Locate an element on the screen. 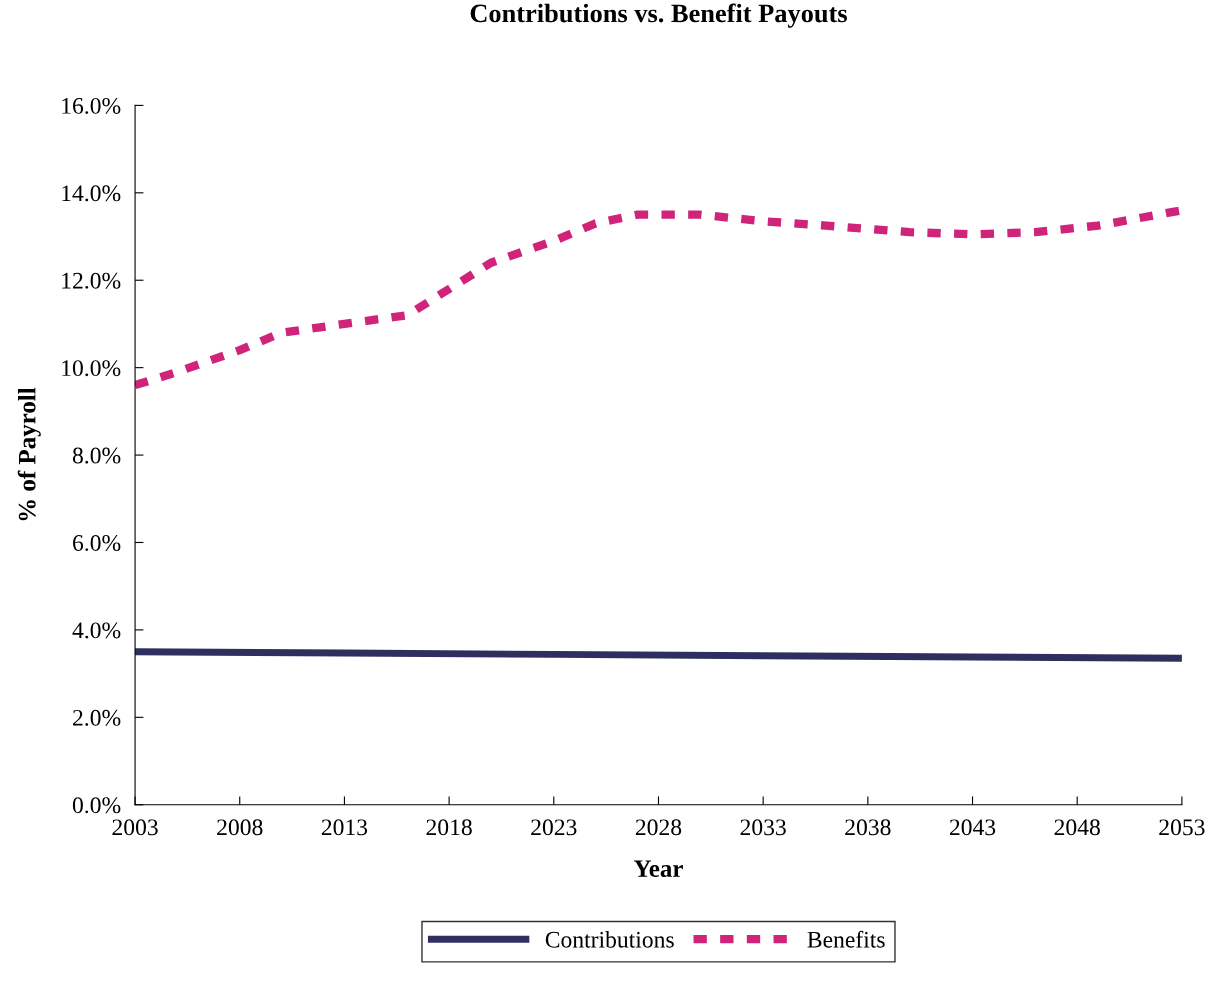 This screenshot has height=985, width=1206. y-axis-title: % of Payroll is located at coordinates (29, 454).